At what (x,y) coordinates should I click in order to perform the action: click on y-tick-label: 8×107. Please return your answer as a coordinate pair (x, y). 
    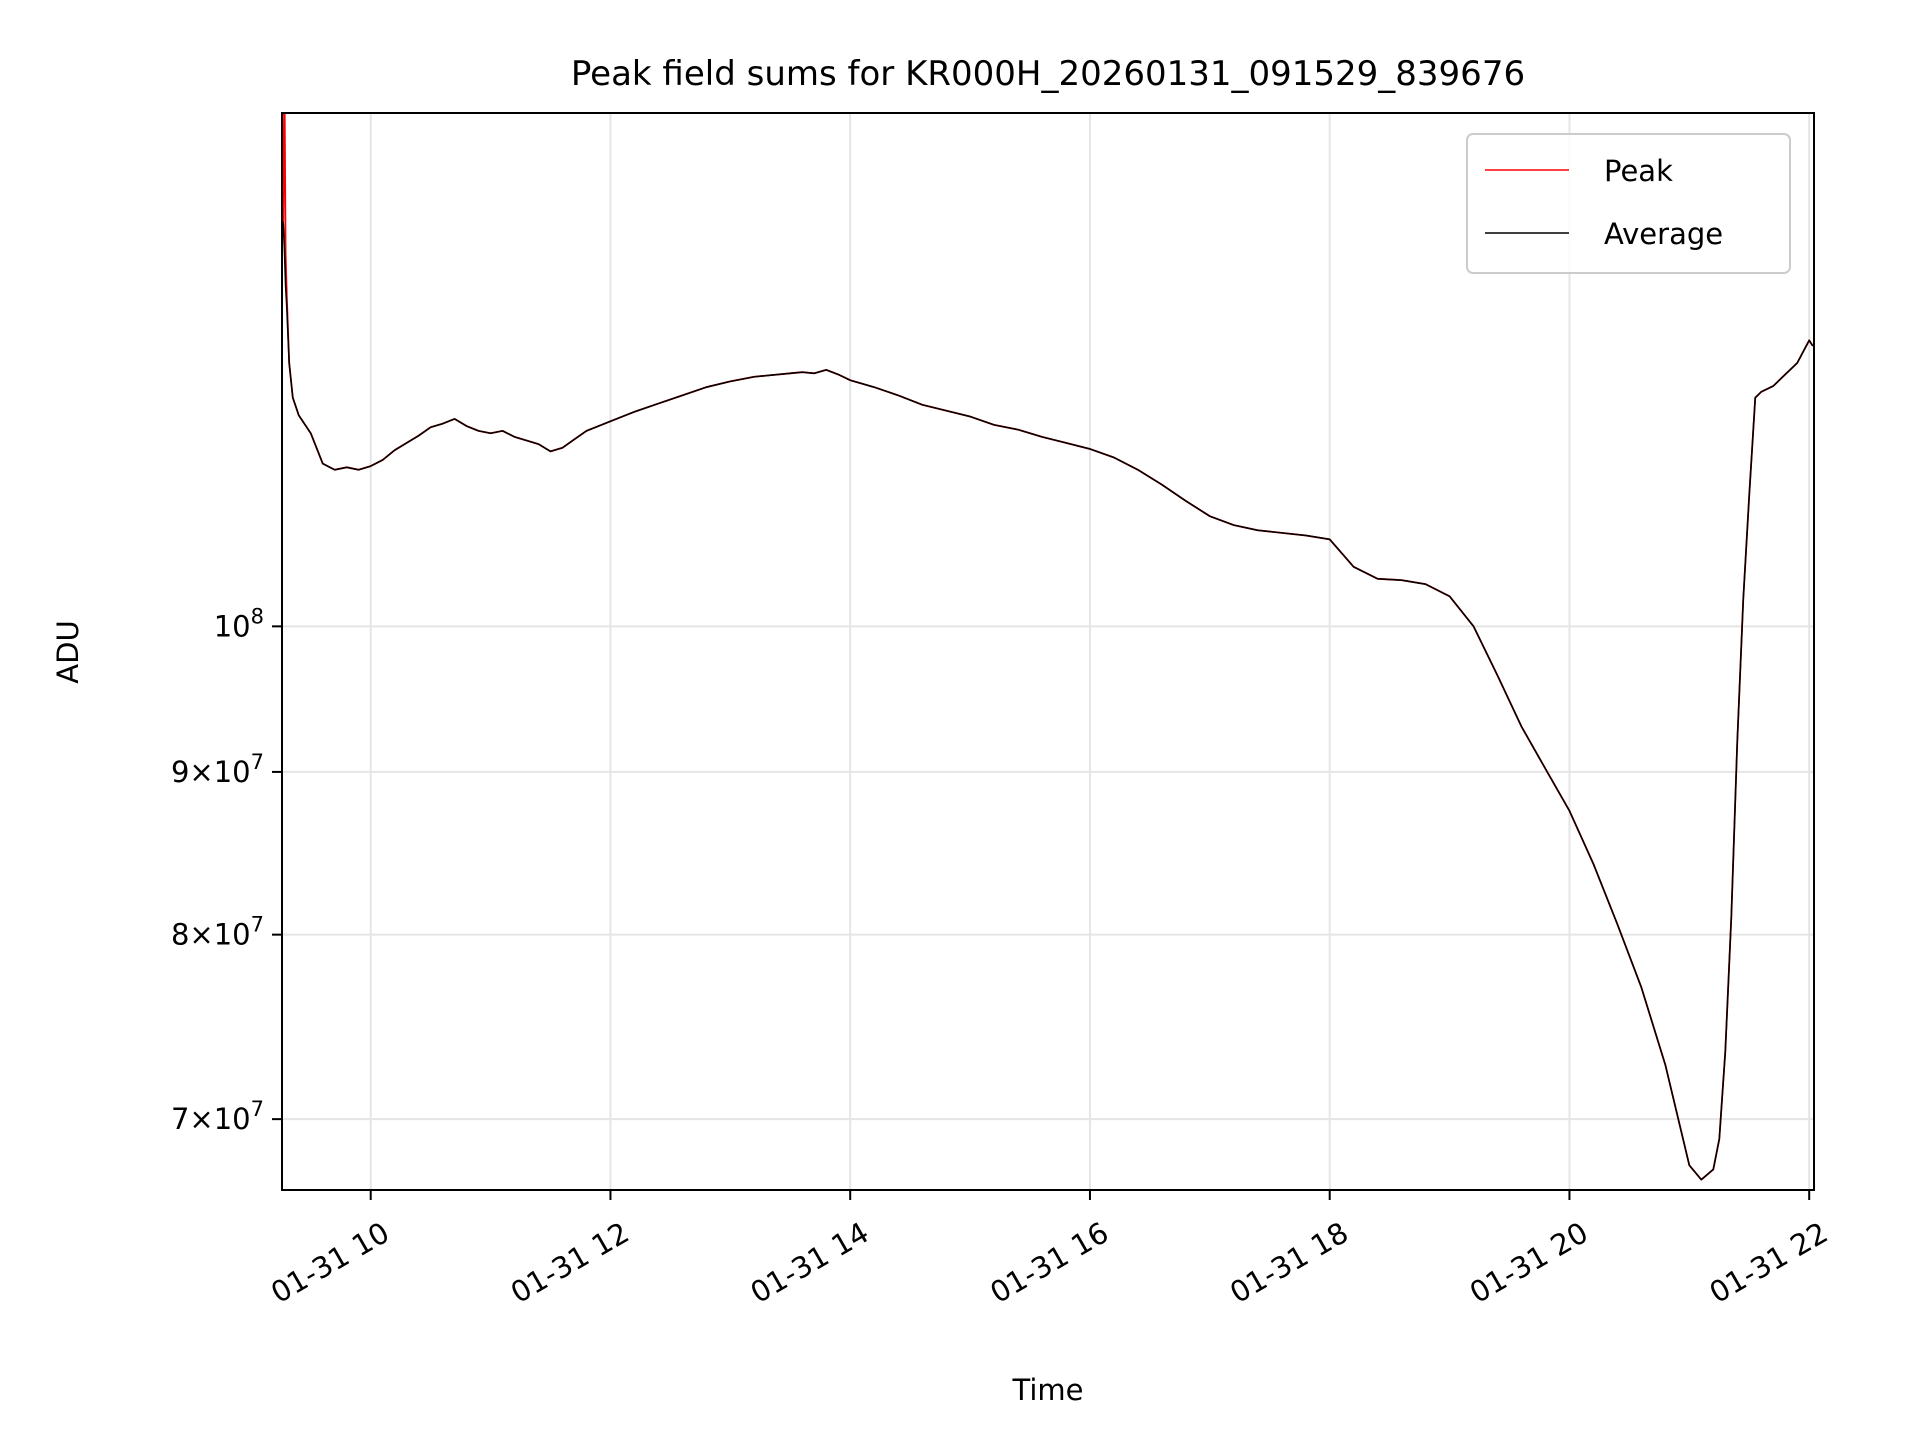
    Looking at the image, I should click on (217, 932).